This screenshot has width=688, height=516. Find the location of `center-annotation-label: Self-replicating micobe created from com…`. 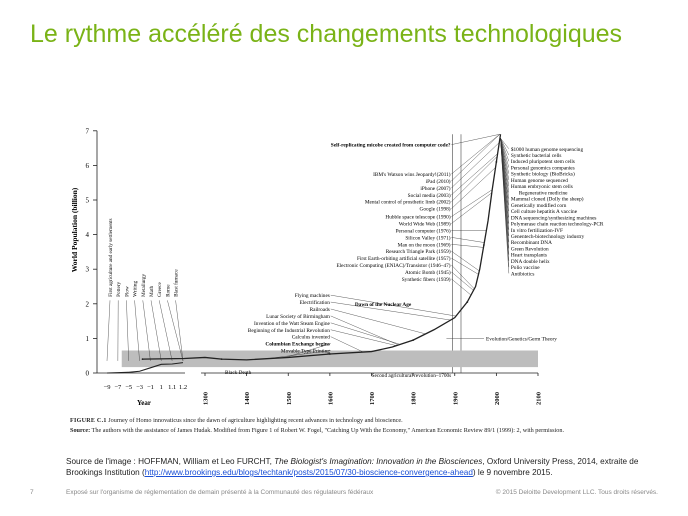

center-annotation-label: Self-replicating micobe created from com… is located at coordinates (391, 146).